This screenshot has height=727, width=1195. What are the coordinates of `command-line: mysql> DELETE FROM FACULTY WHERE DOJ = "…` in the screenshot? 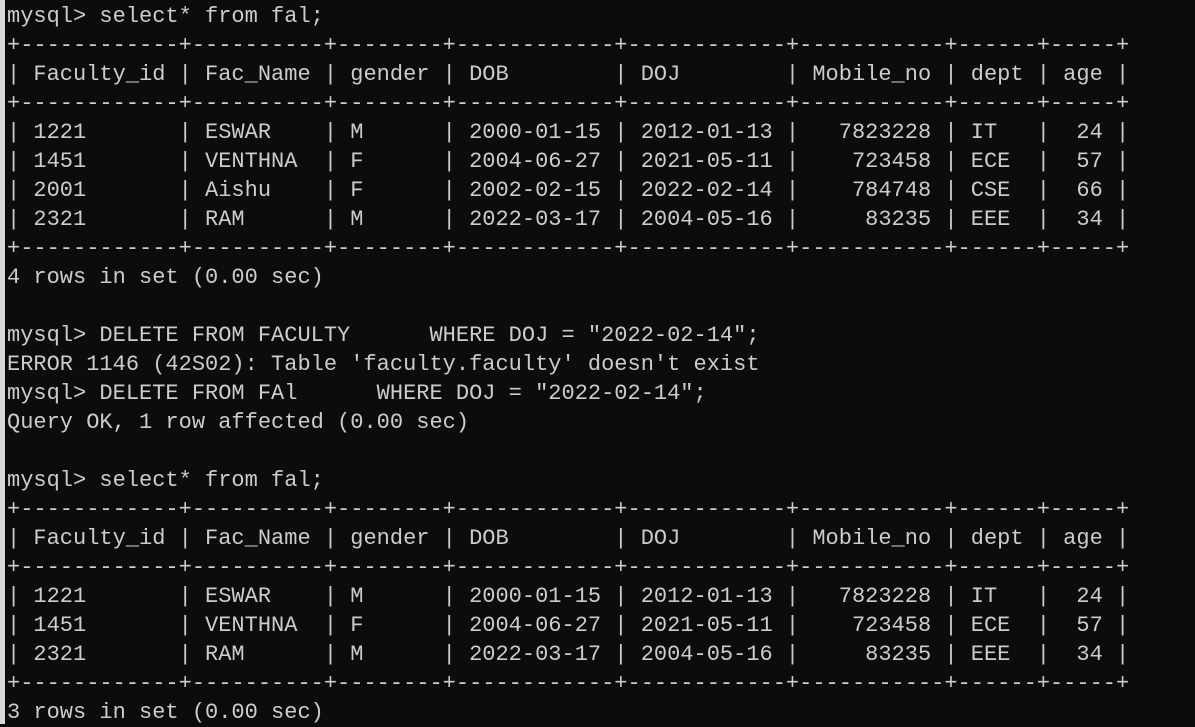 It's located at (383, 335).